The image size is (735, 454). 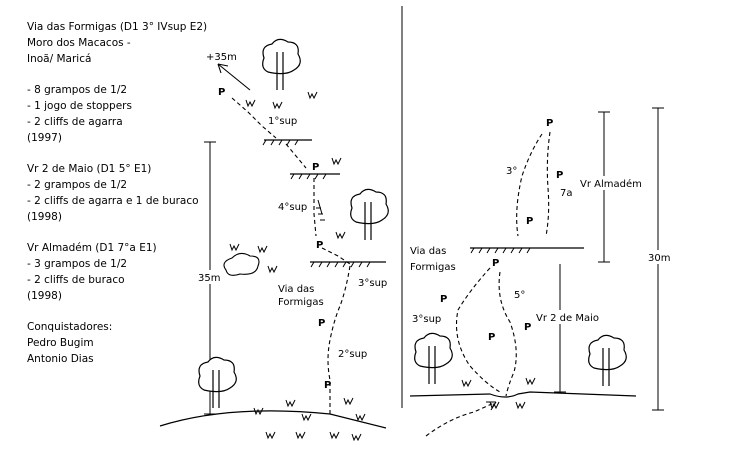 I want to click on location-line-1: Moro dos Macacos -, so click(x=79, y=42).